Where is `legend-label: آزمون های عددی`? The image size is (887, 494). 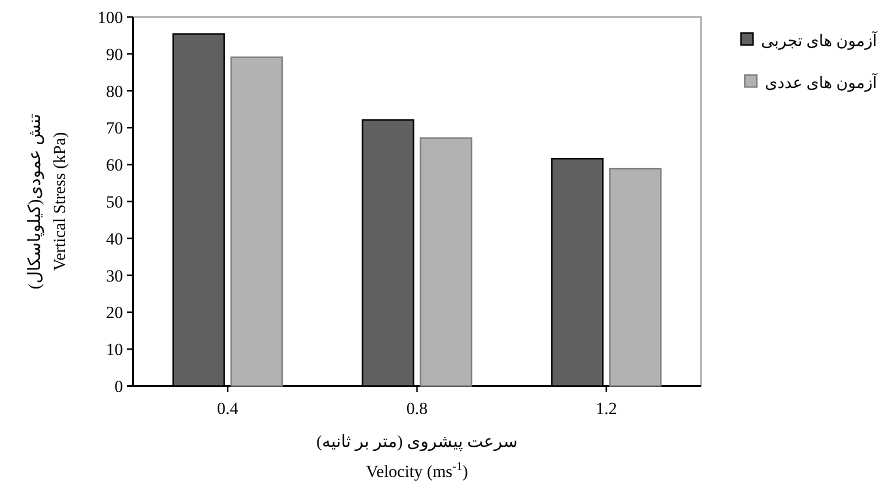
legend-label: آزمون های عددی is located at coordinates (821, 82).